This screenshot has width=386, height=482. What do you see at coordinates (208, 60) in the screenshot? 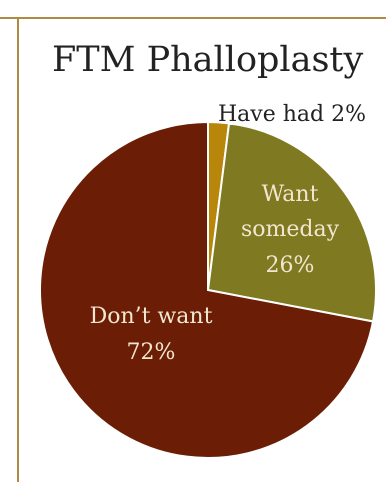
I see `chart-title: FTM Phalloplasty` at bounding box center [208, 60].